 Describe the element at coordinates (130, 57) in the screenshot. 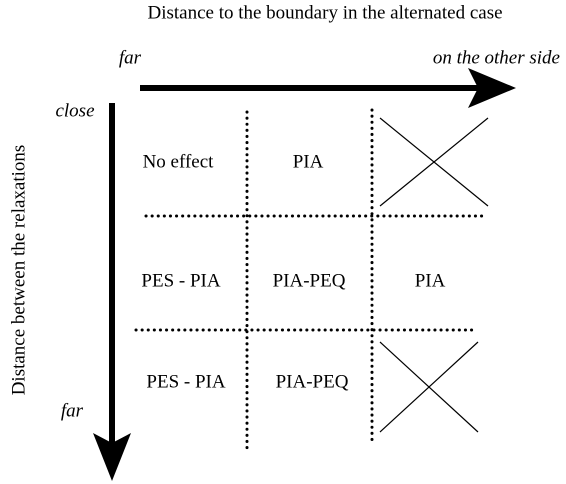

I see `horizontal-start: far` at that location.